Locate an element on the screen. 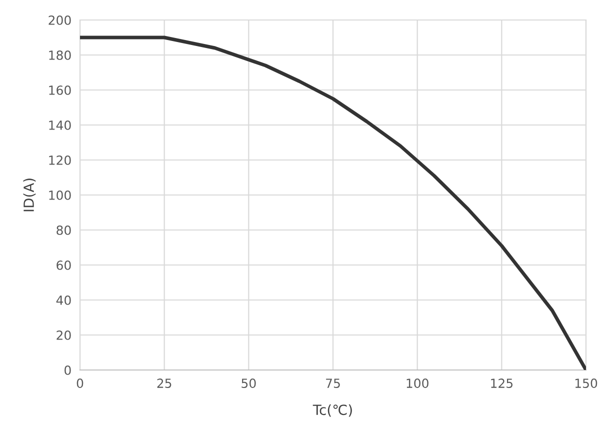 The width and height of the screenshot is (599, 432). y-tick-label: 200 is located at coordinates (59, 20).